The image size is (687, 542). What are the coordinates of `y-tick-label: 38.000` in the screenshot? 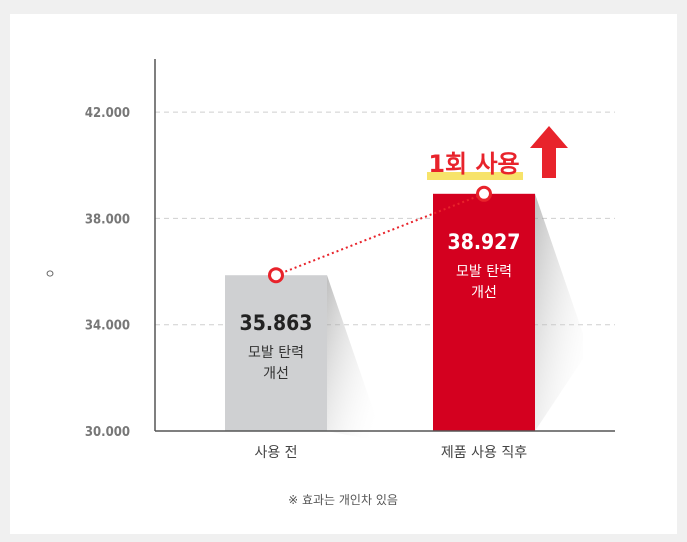 It's located at (107, 219).